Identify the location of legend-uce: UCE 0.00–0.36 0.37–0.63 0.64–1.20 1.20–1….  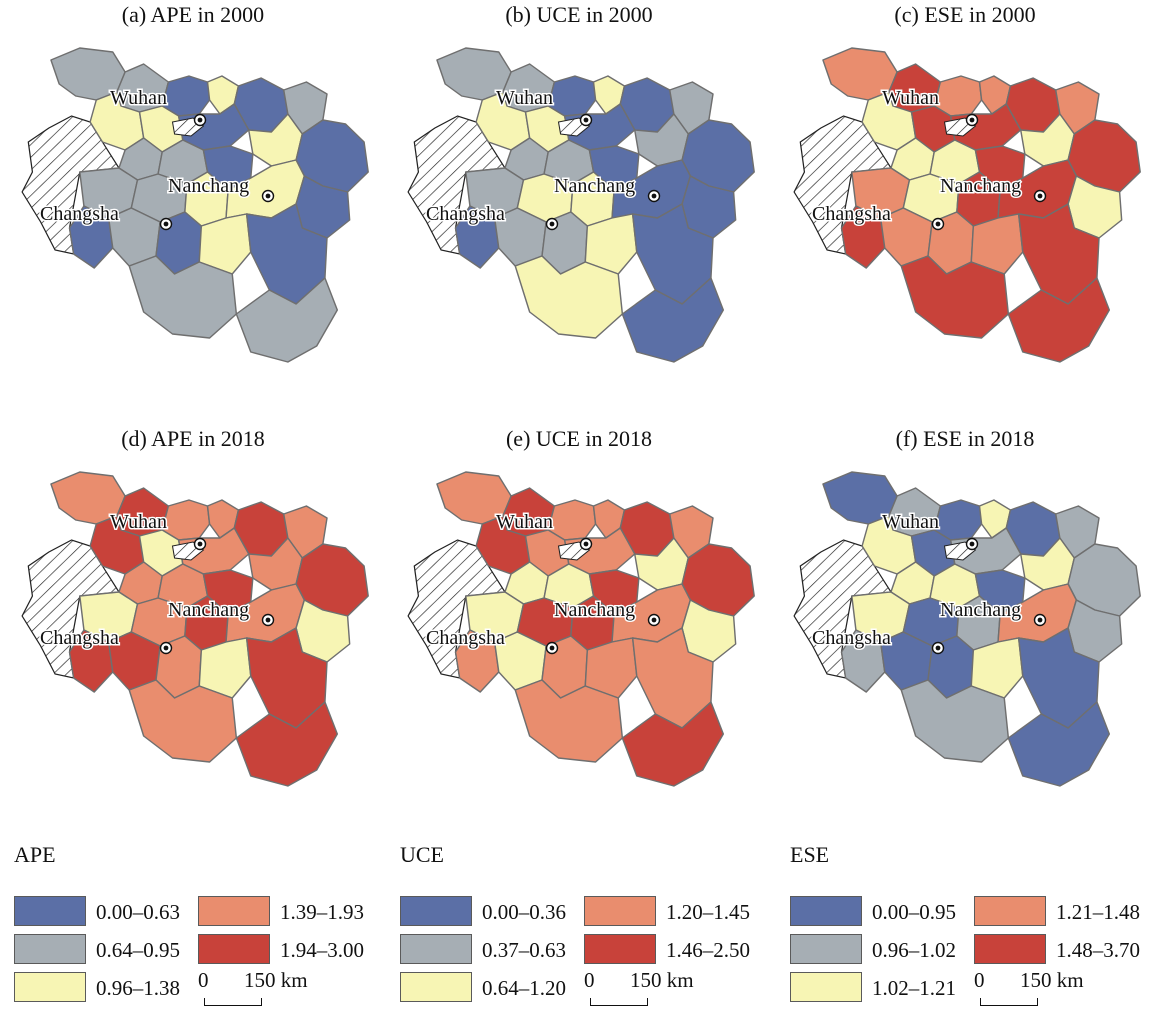
(590, 923).